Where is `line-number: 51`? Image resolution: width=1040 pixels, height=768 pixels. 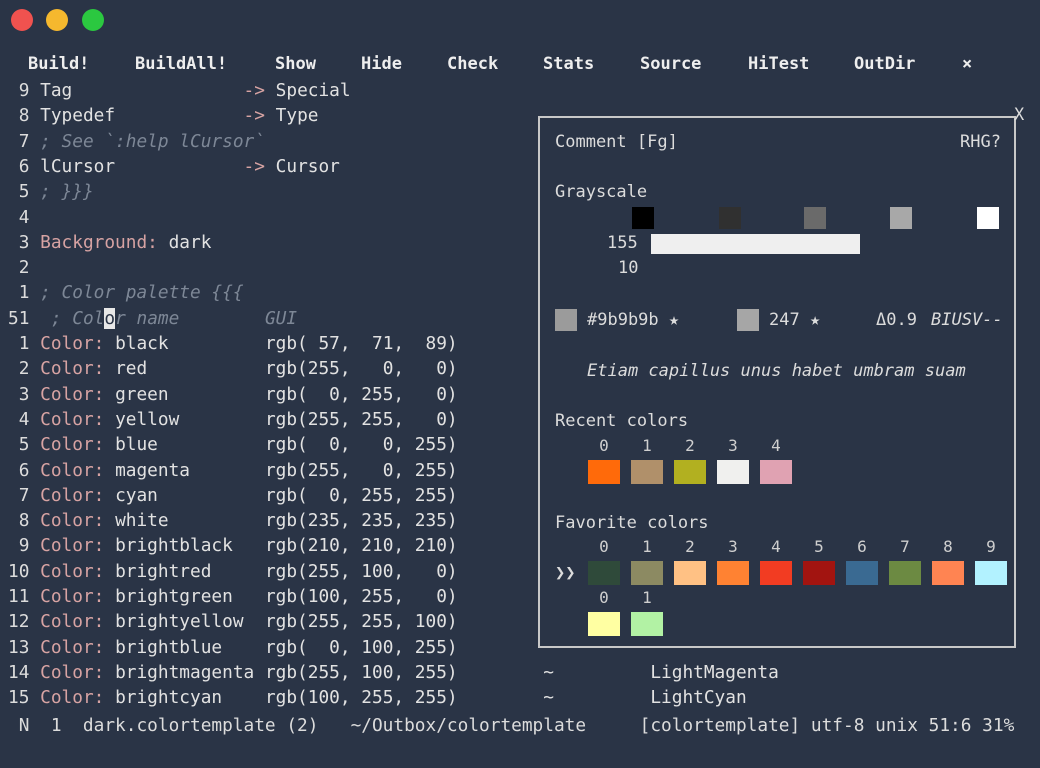 line-number: 51 is located at coordinates (29, 318).